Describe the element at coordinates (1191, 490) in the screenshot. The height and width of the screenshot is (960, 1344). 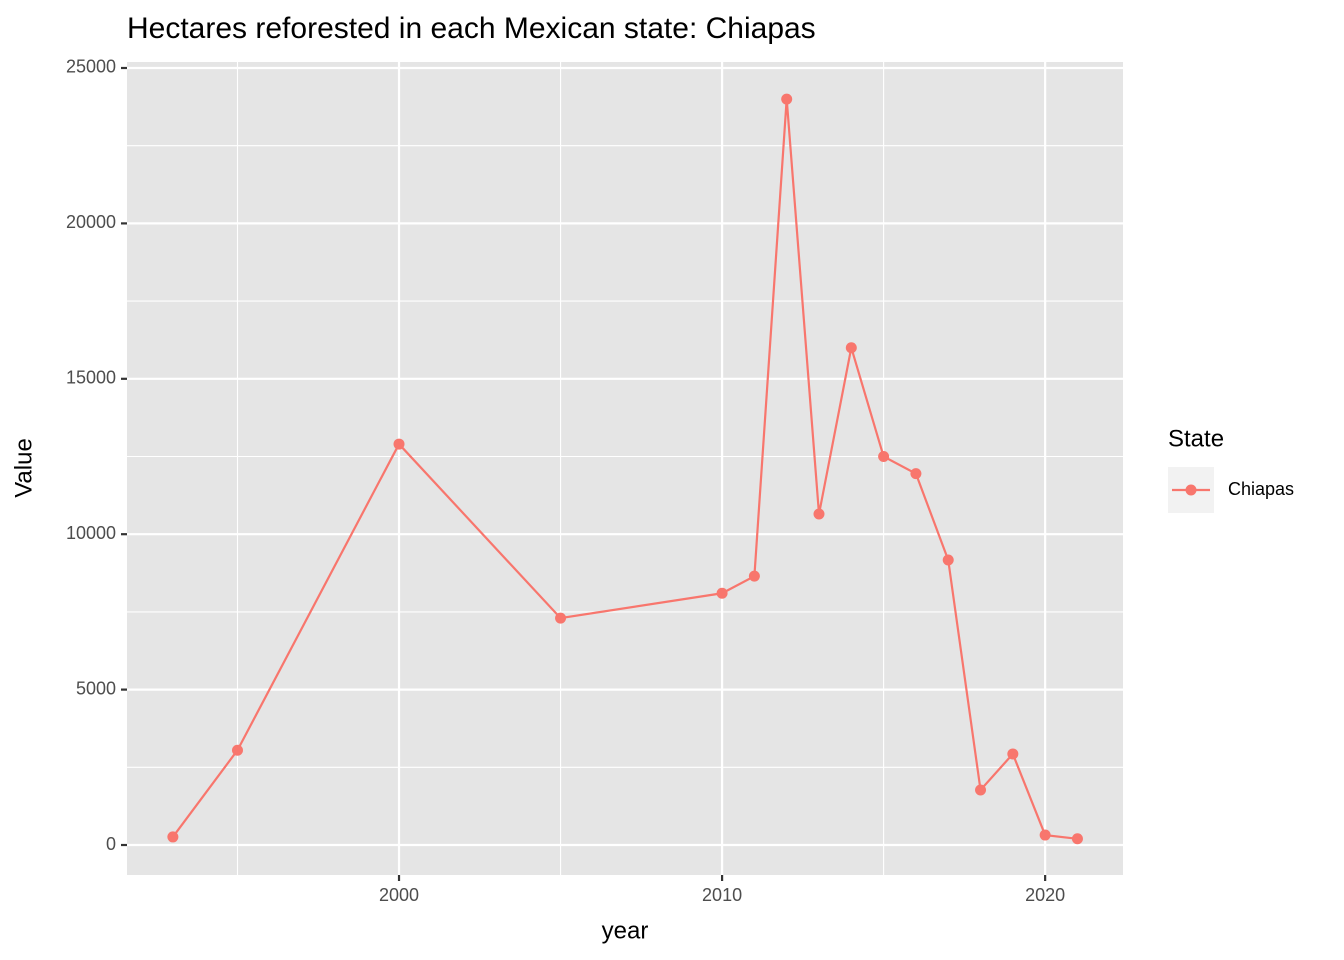
I see `legend-point` at that location.